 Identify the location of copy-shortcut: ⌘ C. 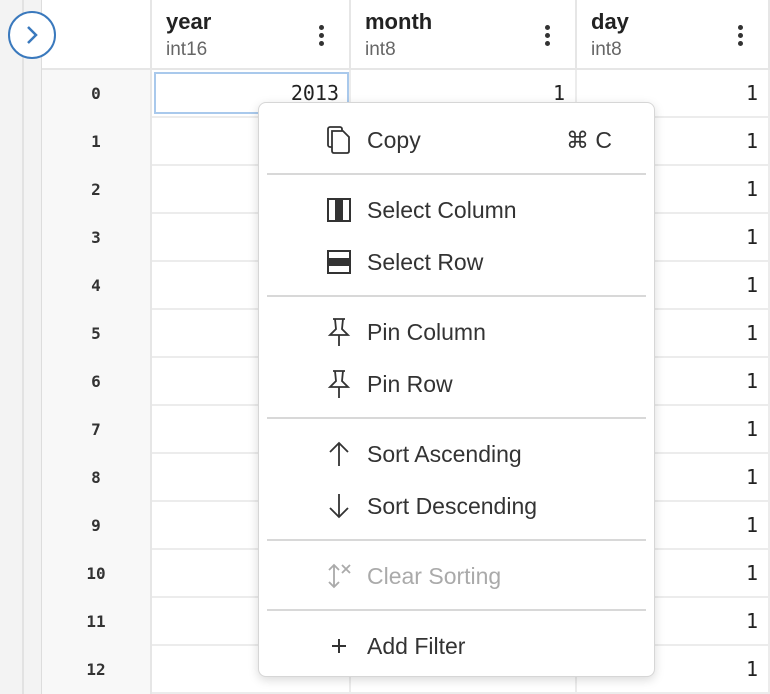
(589, 139).